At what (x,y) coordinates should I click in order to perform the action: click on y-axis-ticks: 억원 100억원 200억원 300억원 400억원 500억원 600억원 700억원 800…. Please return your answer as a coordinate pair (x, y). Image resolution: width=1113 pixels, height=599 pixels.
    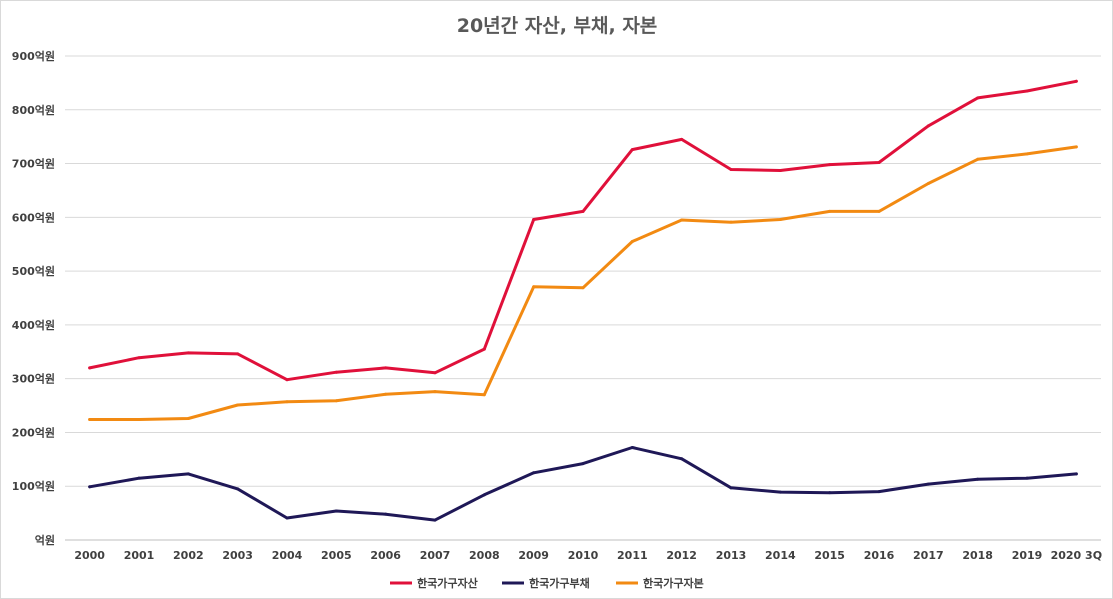
    Looking at the image, I should click on (33, 298).